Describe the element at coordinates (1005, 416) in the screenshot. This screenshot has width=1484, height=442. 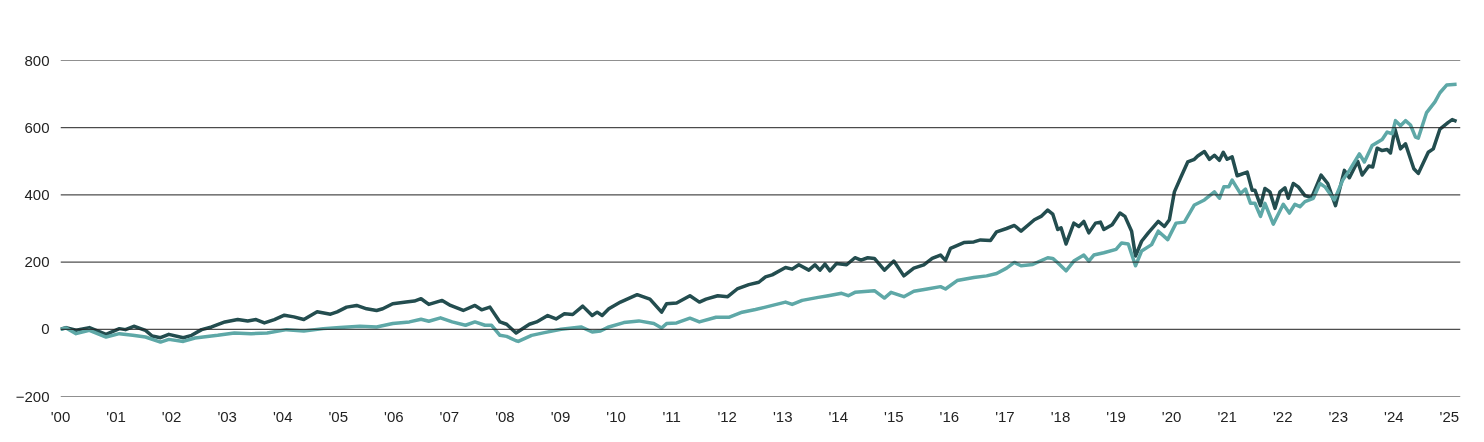
I see `x-tick-label: '17` at that location.